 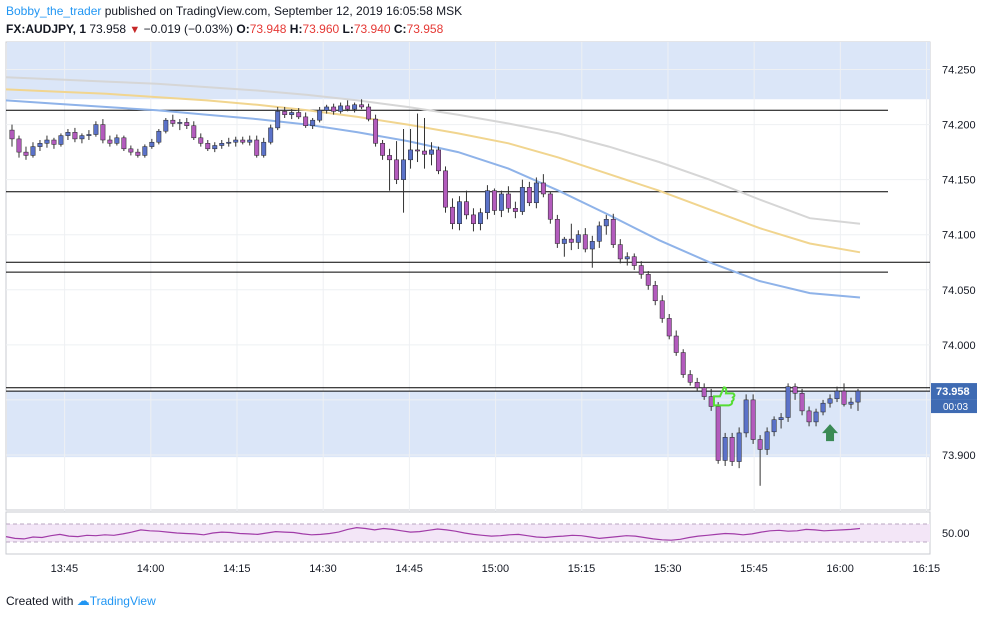 I want to click on price-tick-label: 74.000, so click(x=959, y=346).